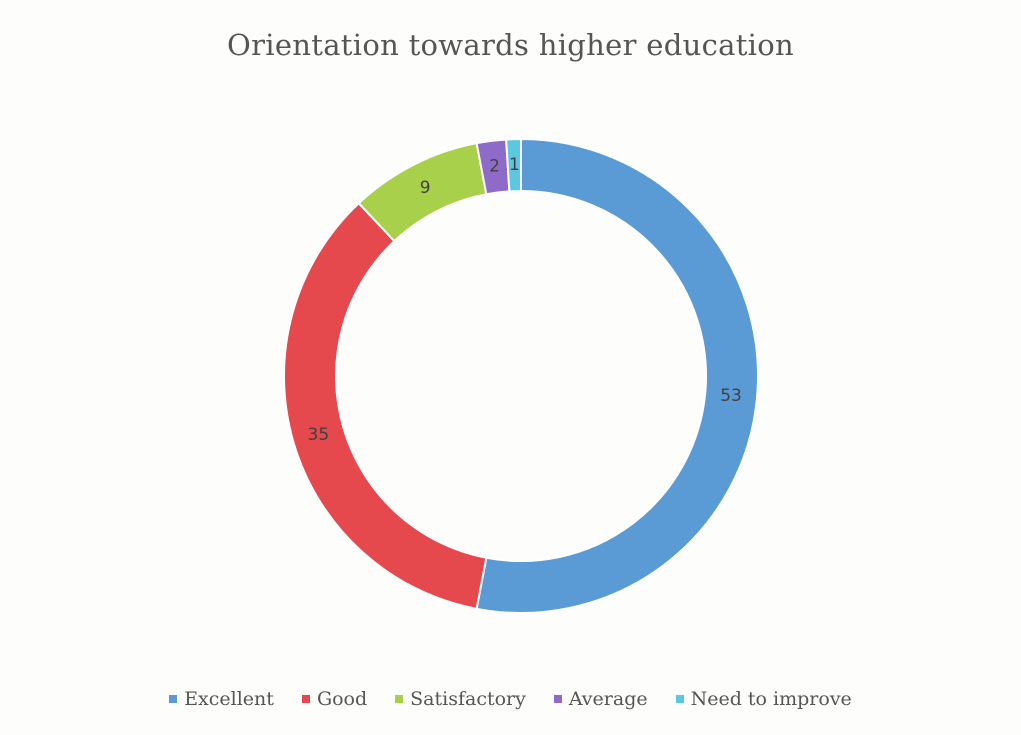 The height and width of the screenshot is (735, 1021). I want to click on legend-item-good: Good, so click(334, 699).